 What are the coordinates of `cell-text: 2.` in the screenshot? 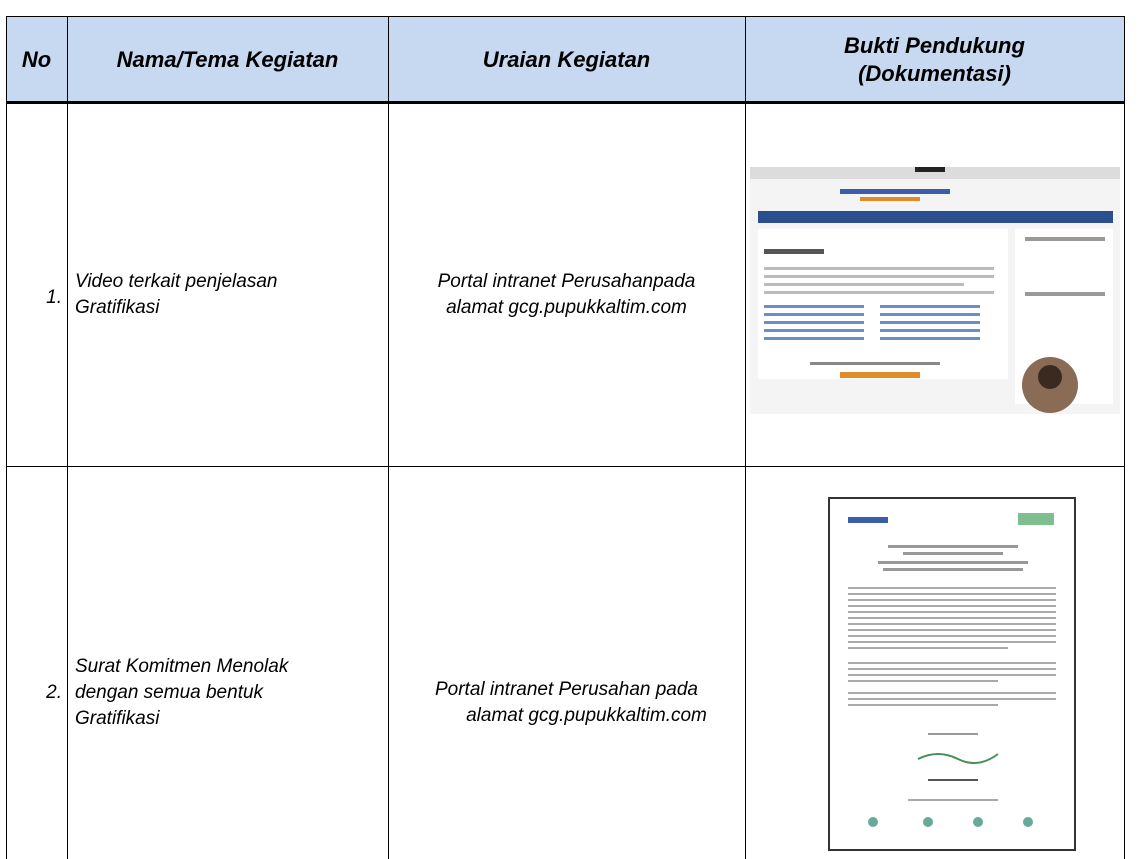 It's located at (54, 692).